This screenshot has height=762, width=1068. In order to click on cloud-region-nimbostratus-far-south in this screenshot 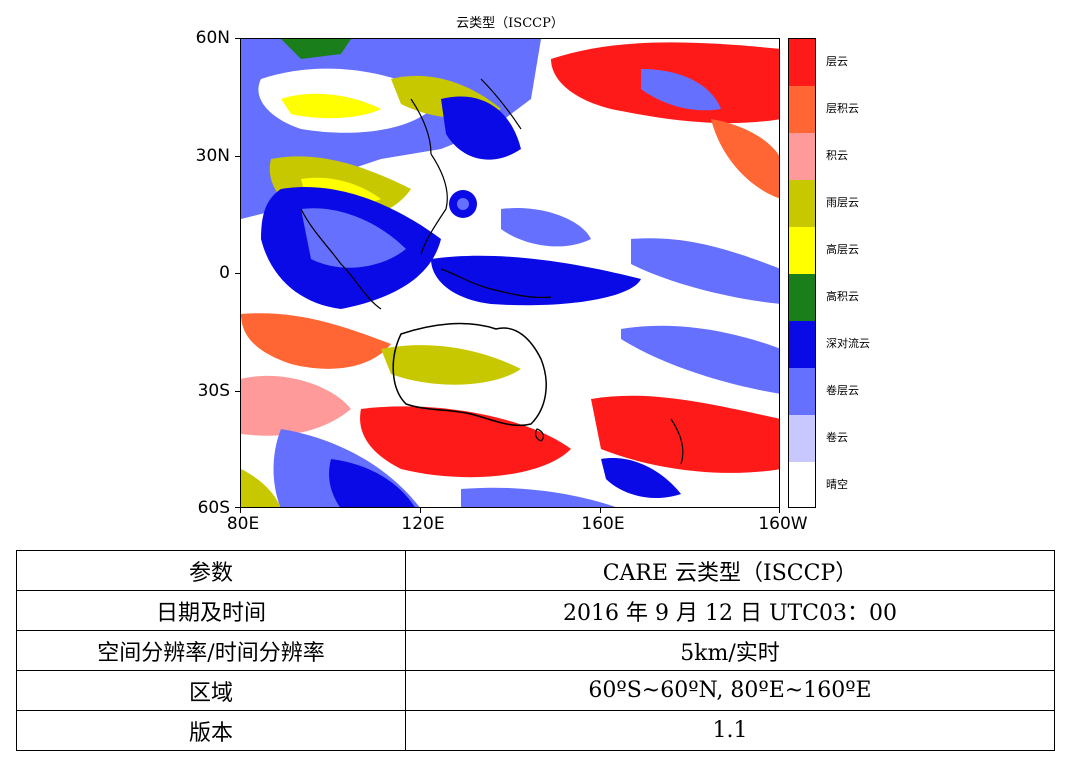, I will do `click(261, 488)`.